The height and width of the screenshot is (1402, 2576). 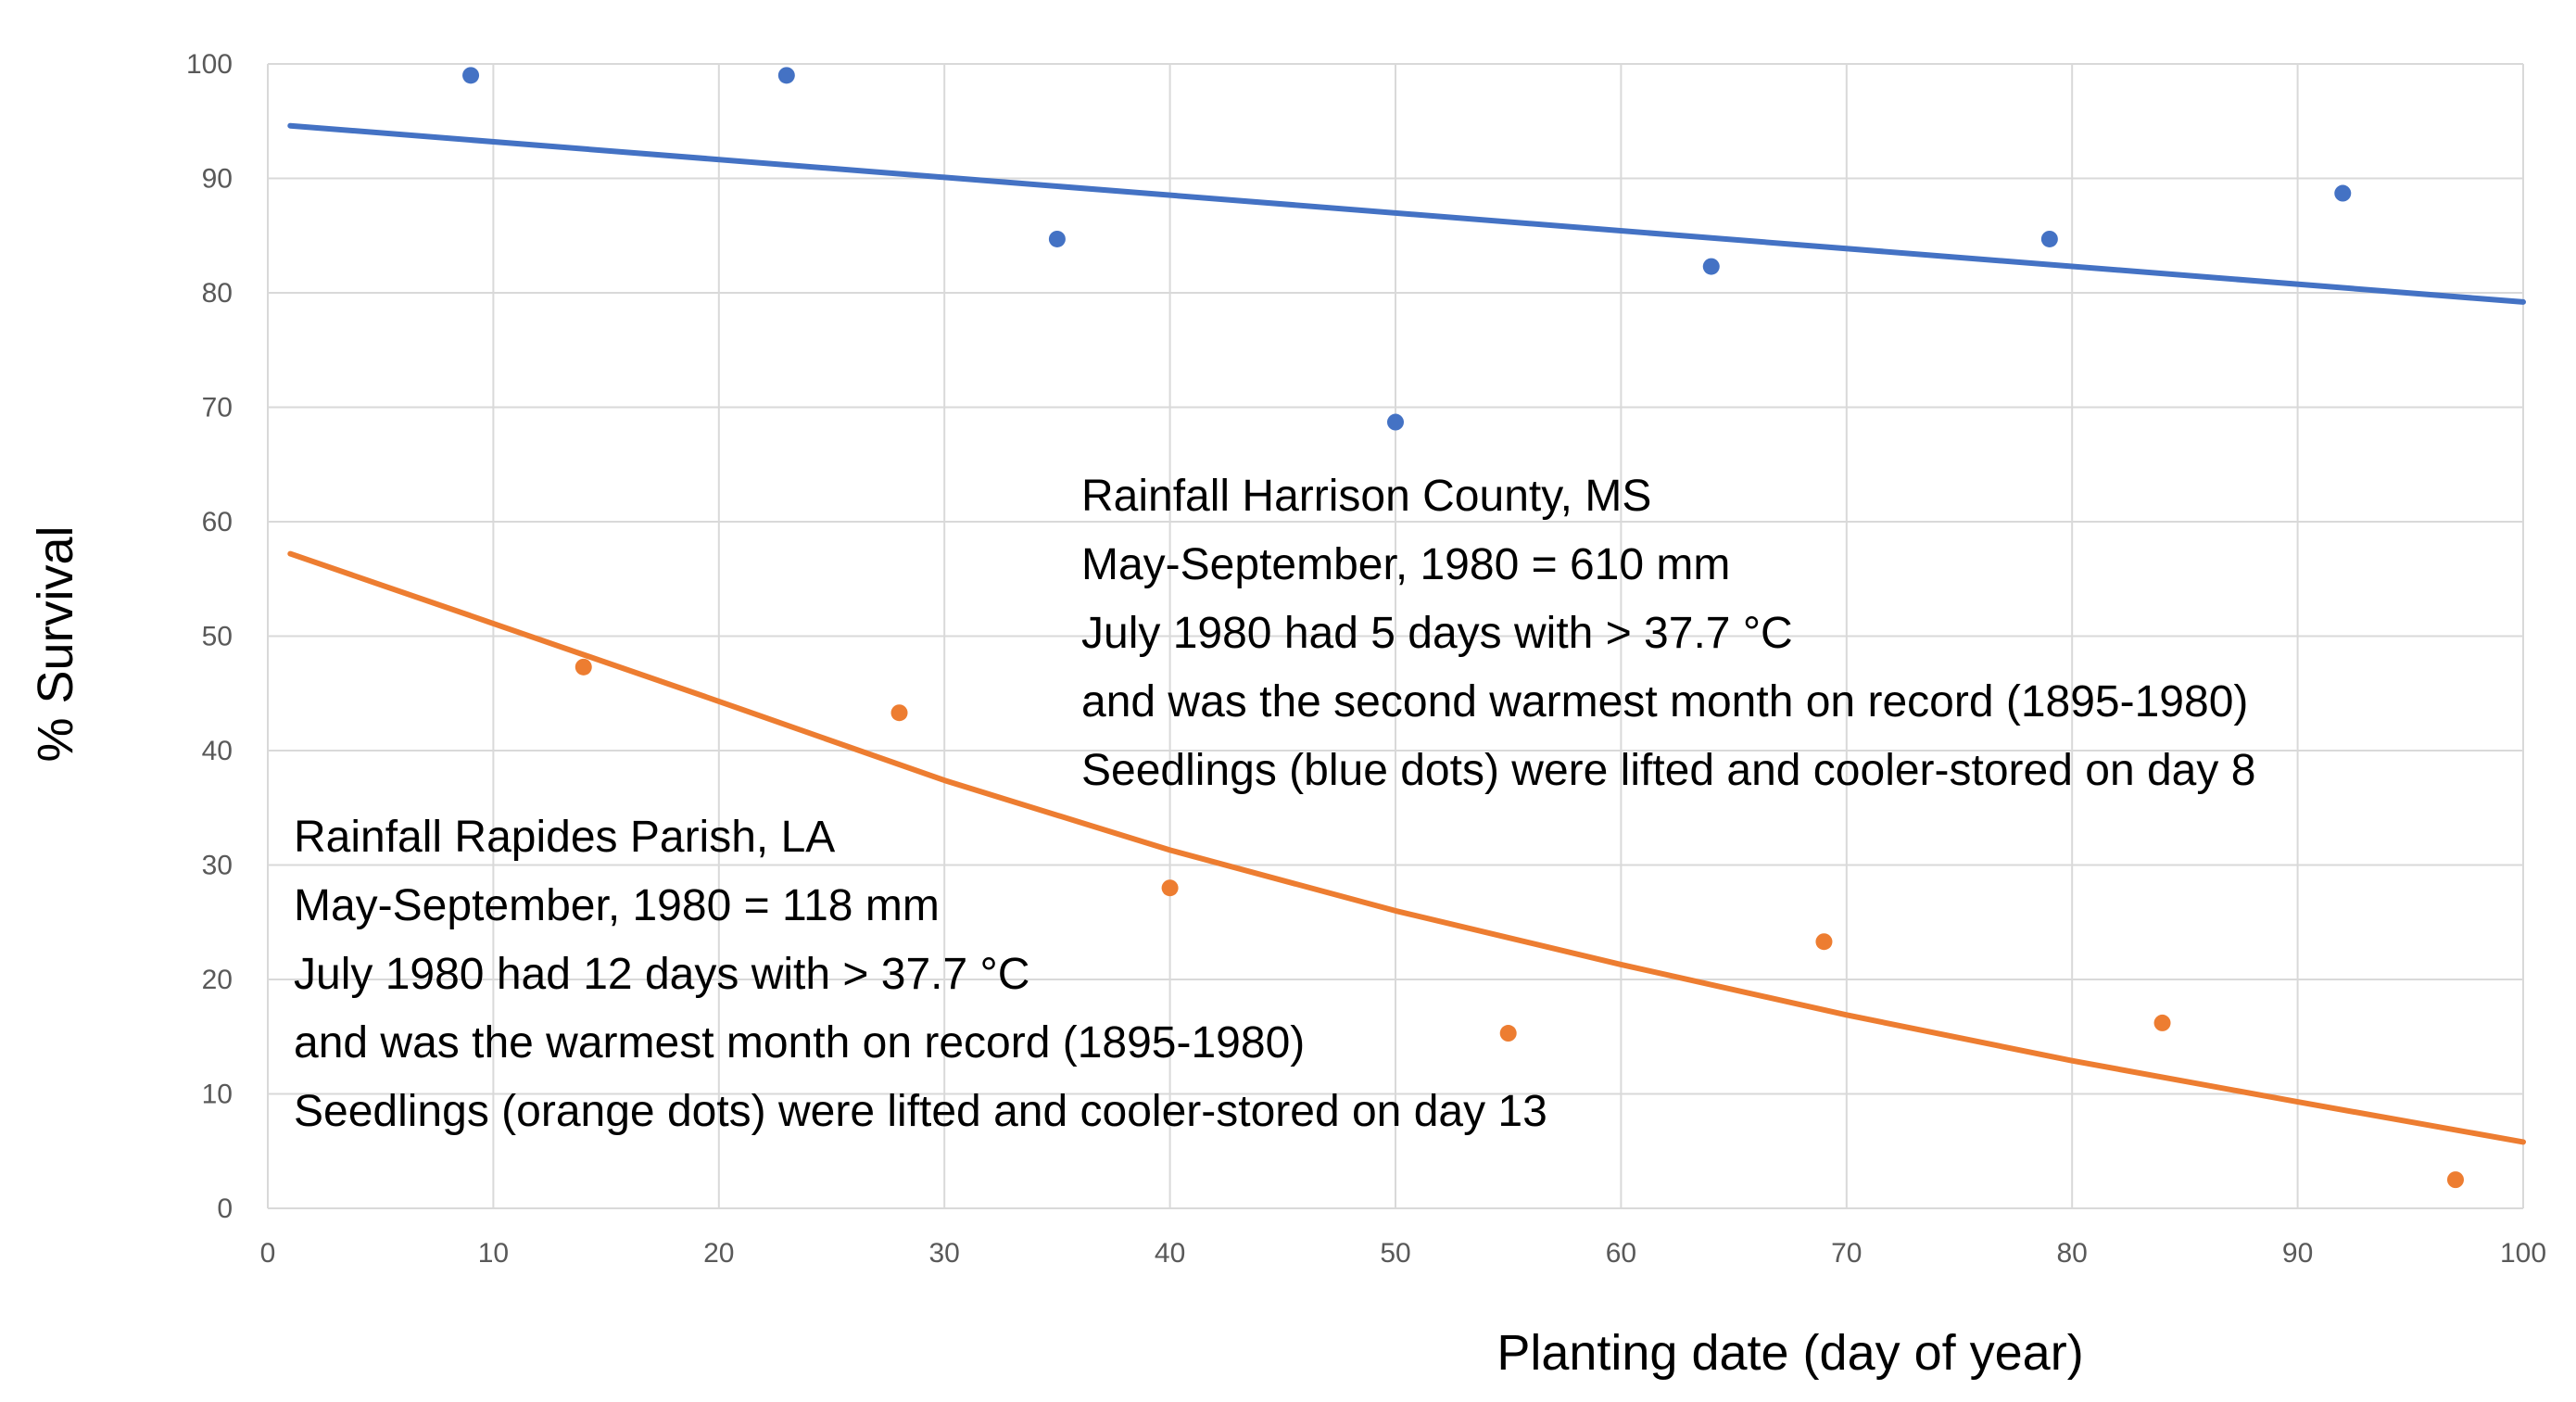 What do you see at coordinates (1366, 496) in the screenshot?
I see `annotation-harrison-line-1: Rainfall Harrison County, MS` at bounding box center [1366, 496].